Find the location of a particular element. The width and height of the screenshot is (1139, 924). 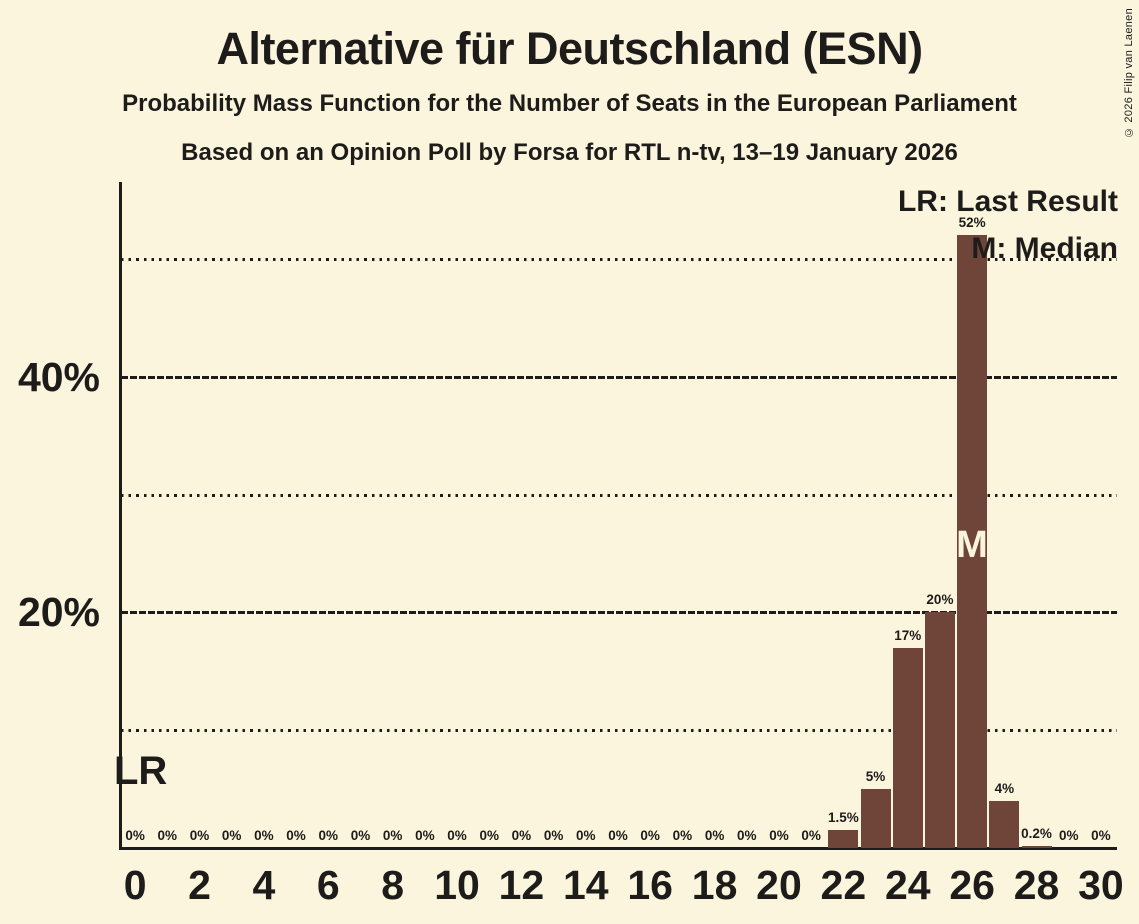

x-axis-tick-label-6: 6 is located at coordinates (328, 885).